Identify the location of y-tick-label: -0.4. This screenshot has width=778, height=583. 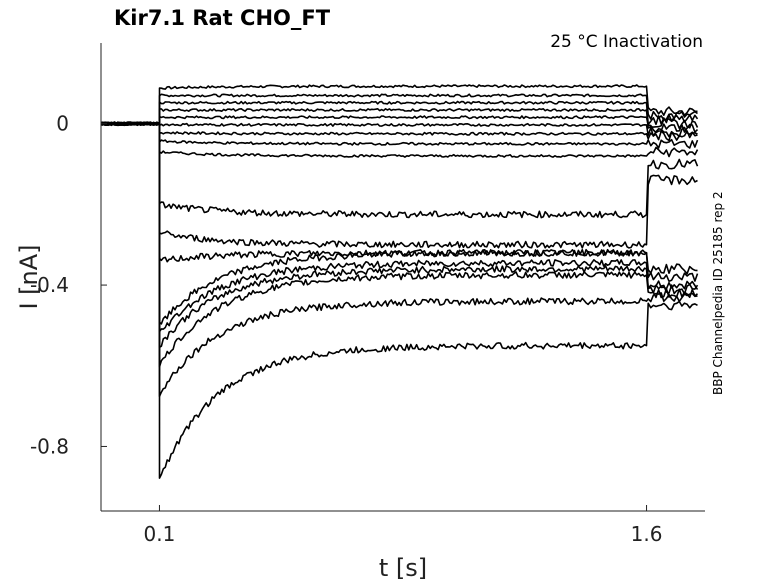
(49, 285).